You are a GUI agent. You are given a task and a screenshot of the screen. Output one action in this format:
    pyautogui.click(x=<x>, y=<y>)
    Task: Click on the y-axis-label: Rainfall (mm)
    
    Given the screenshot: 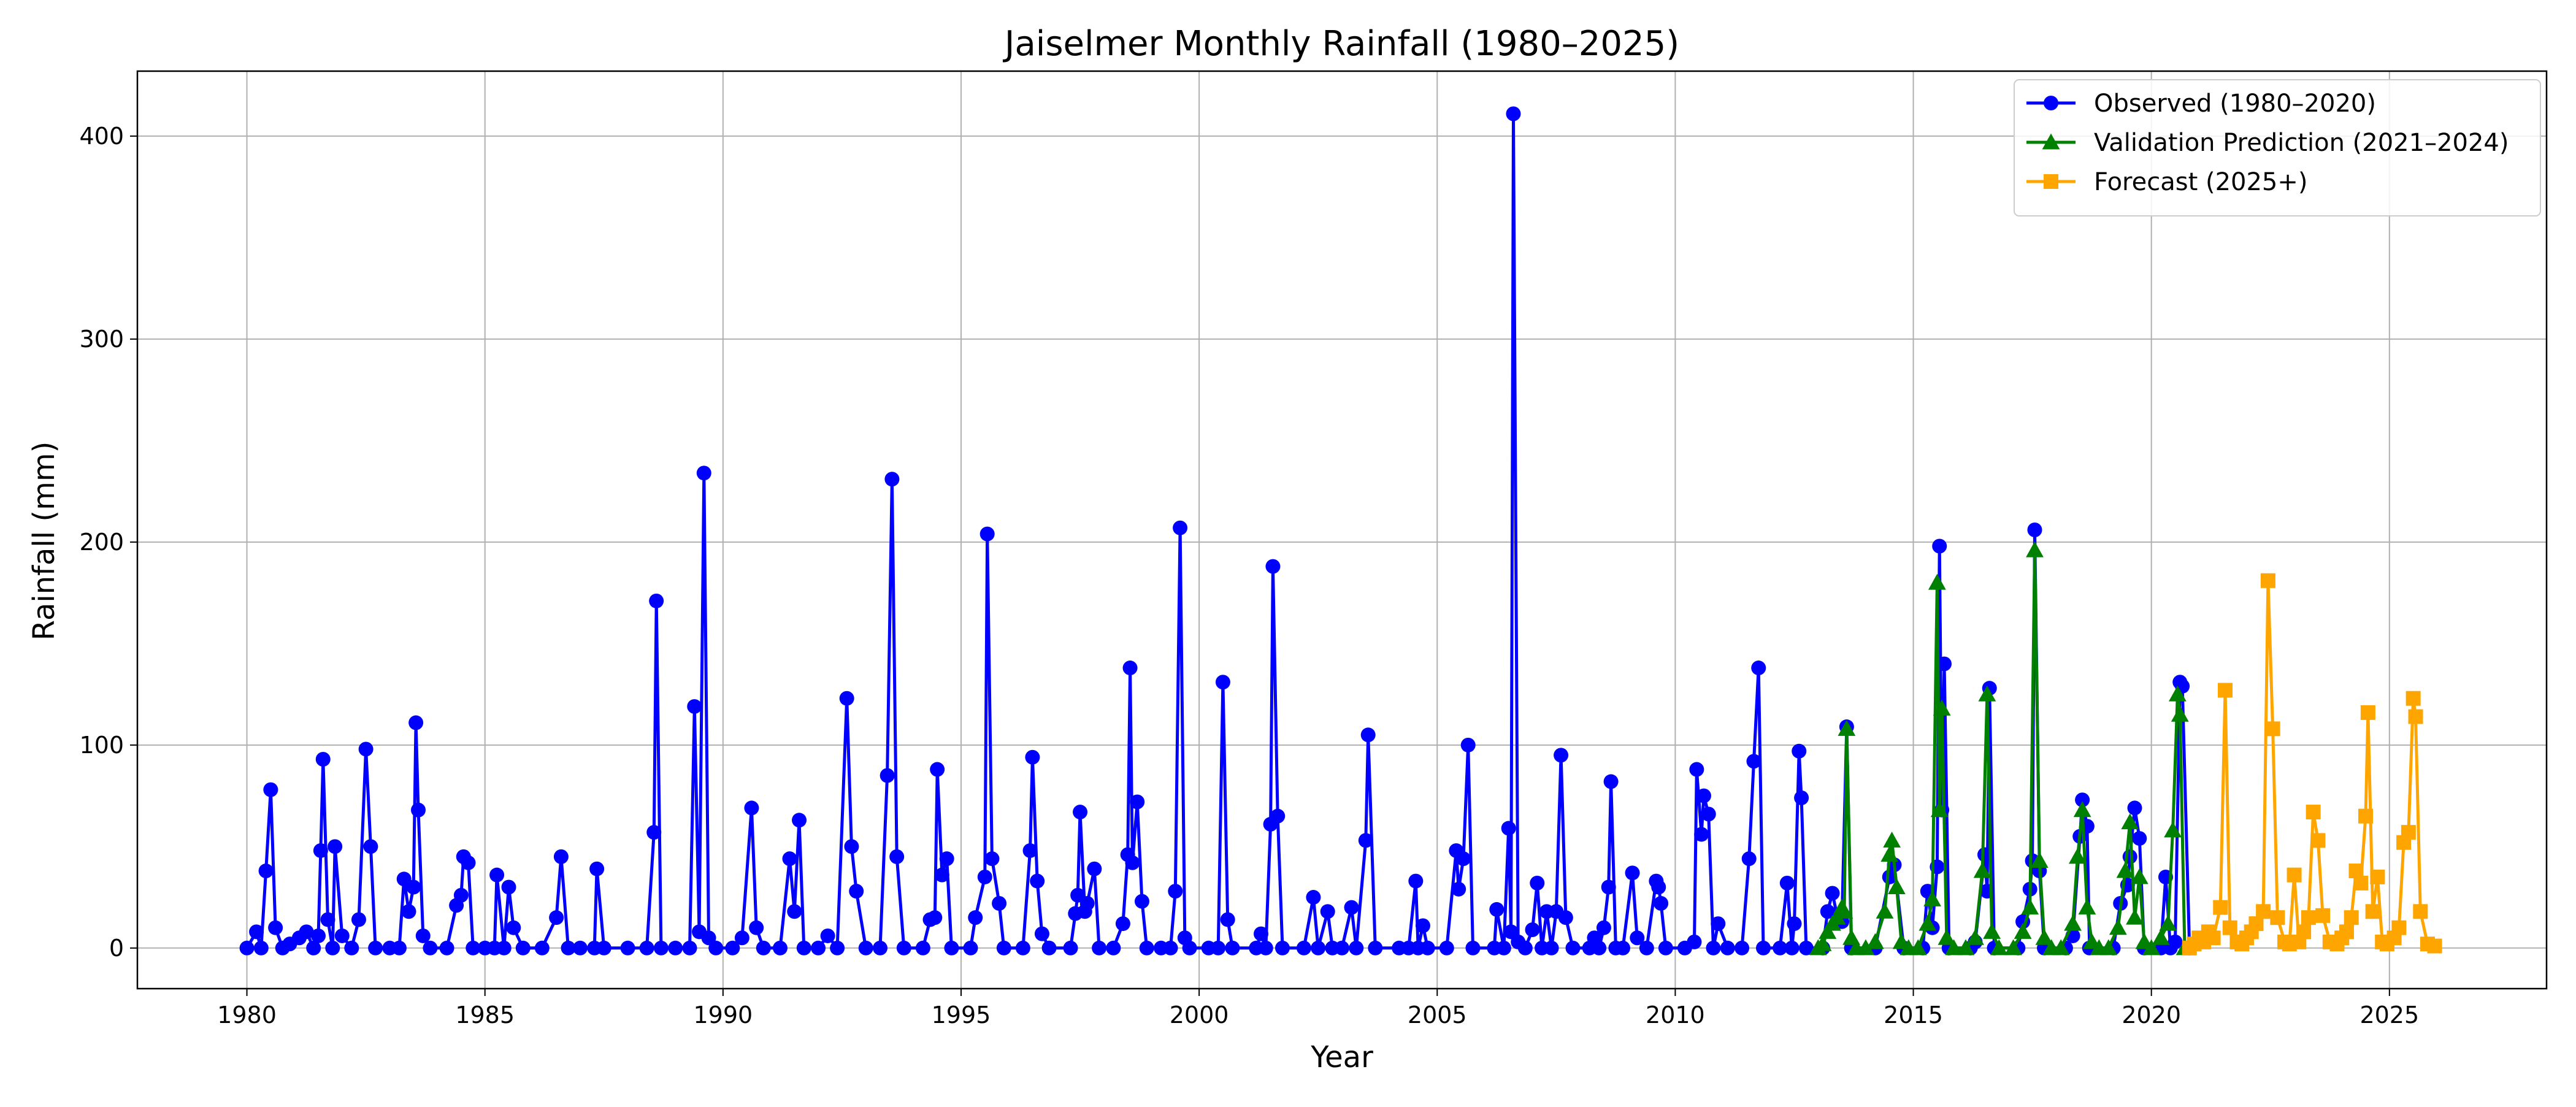 What is the action you would take?
    pyautogui.click(x=44, y=541)
    